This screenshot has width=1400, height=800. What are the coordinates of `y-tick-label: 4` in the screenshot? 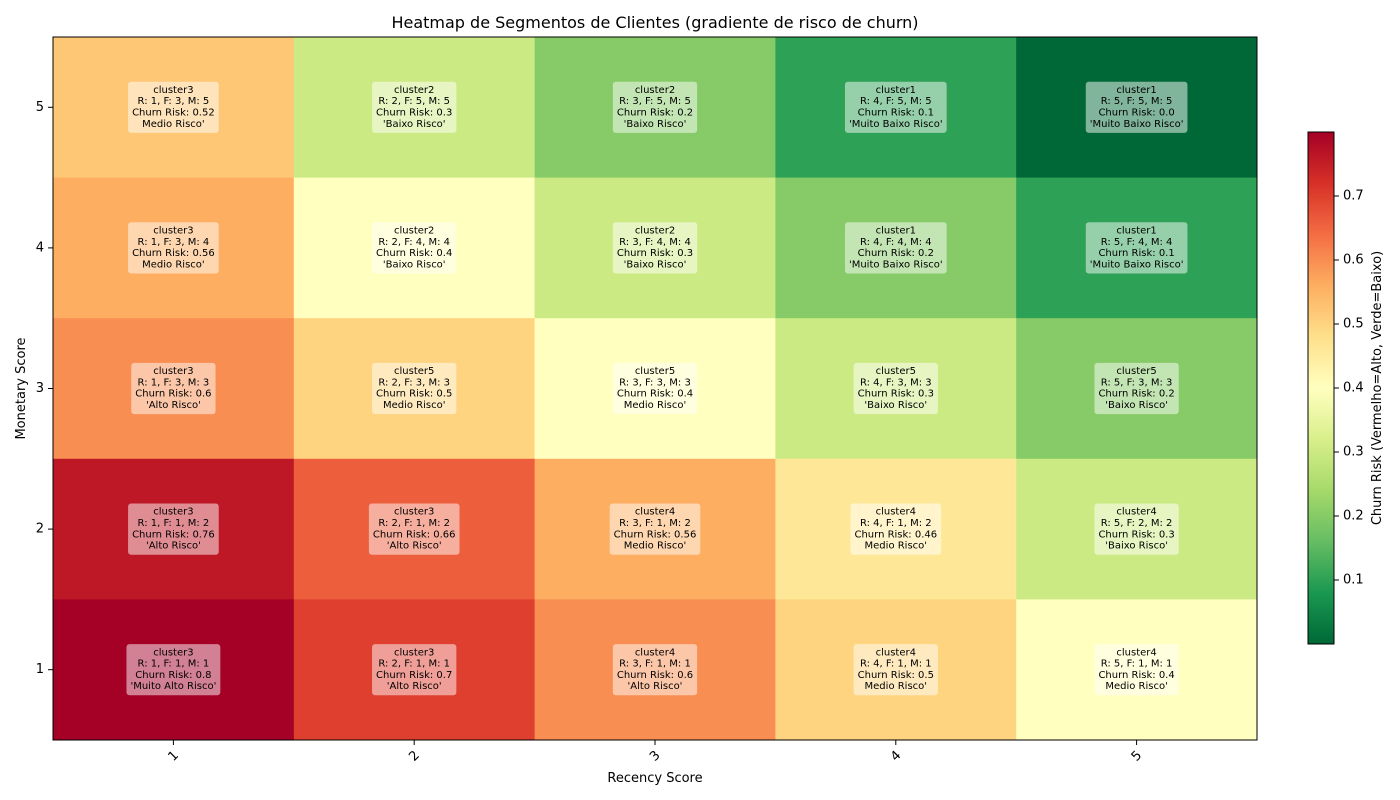 It's located at (40, 247).